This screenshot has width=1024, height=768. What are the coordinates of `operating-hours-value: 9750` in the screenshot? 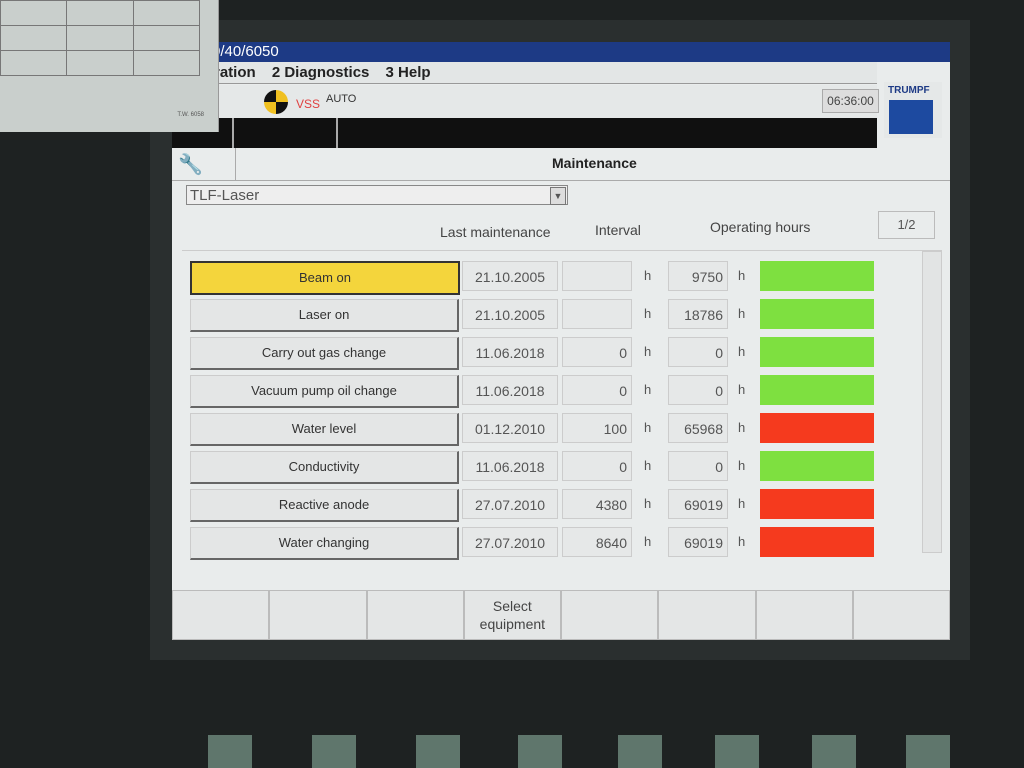 It's located at (698, 276).